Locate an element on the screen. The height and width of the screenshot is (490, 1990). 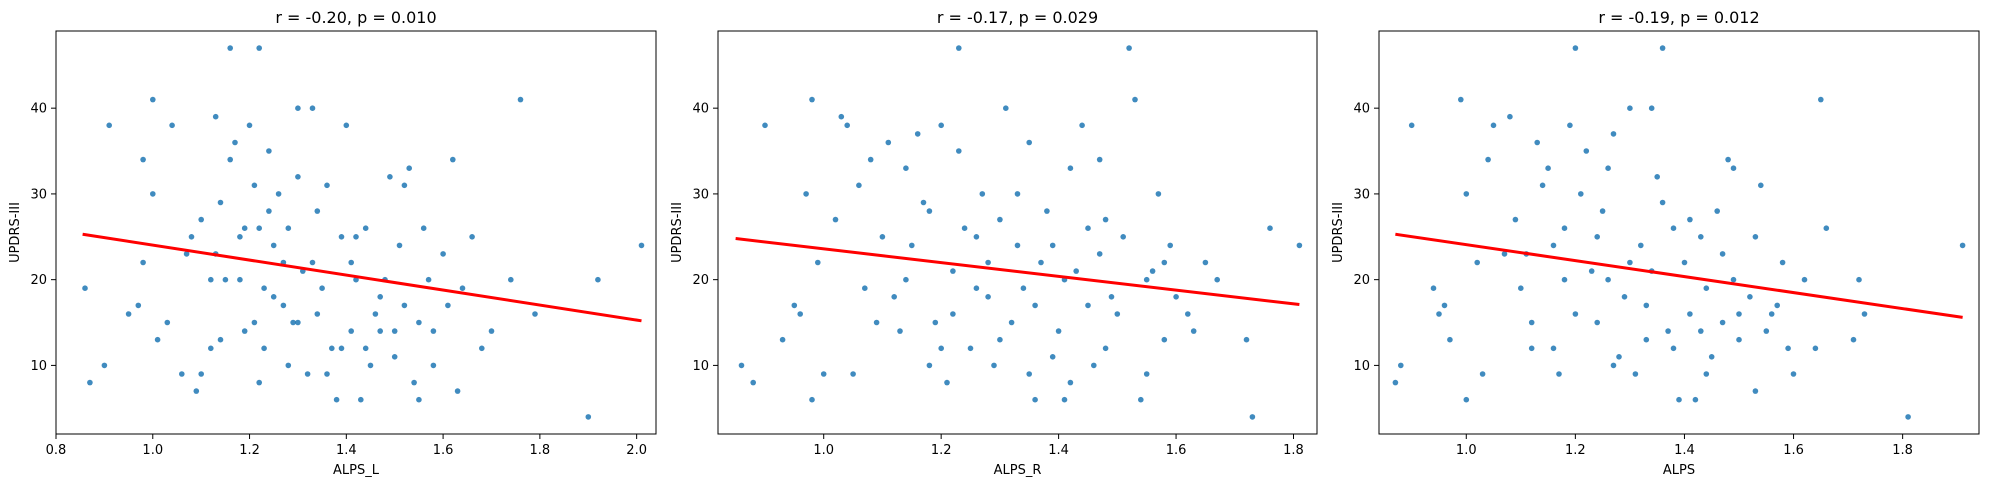
x-tick-label: 1.2 is located at coordinates (249, 450).